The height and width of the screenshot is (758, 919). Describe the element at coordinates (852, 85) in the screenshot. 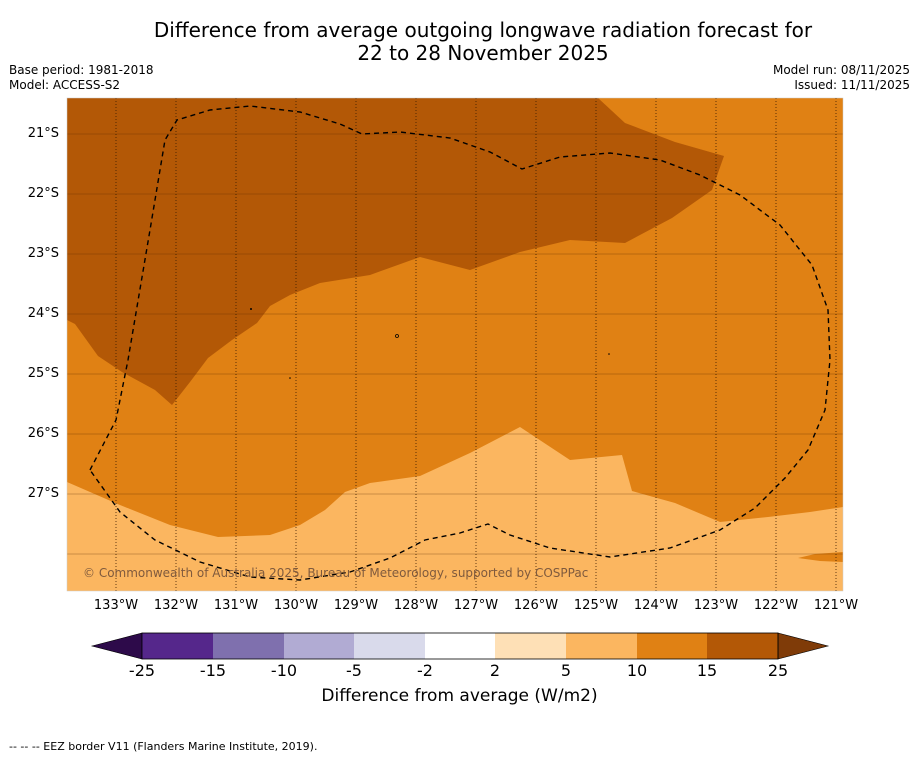

I see `issued-date: Issued: 11/11/2025` at that location.